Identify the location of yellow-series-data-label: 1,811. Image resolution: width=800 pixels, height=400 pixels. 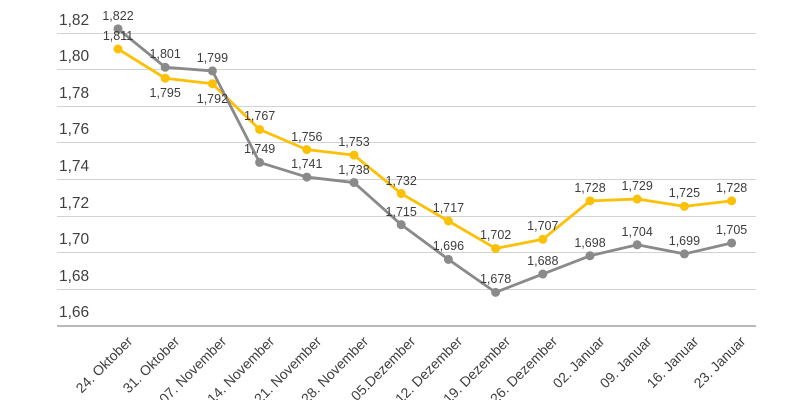
(118, 35).